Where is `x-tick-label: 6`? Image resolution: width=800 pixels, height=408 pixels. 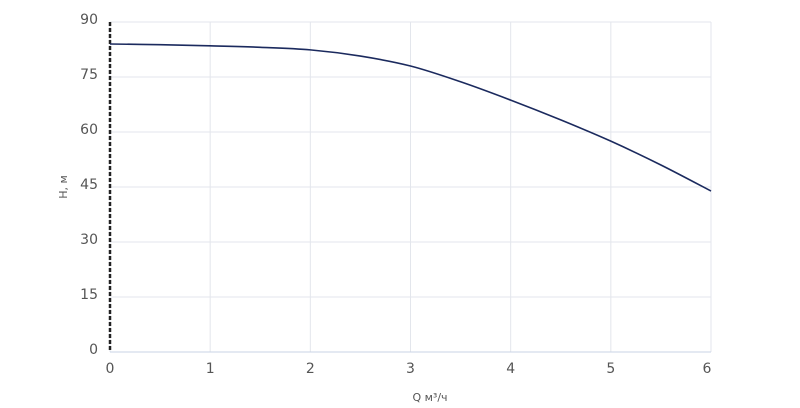 x-tick-label: 6 is located at coordinates (707, 369).